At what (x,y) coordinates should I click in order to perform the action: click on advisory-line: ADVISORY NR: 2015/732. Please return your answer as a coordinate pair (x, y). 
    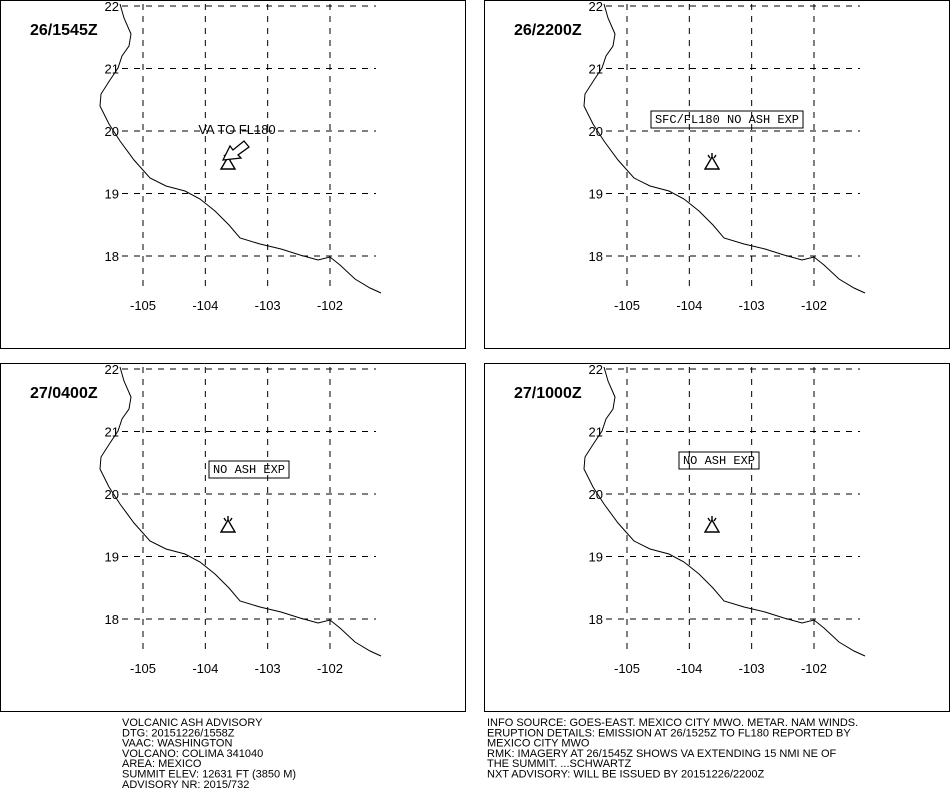
    Looking at the image, I should click on (185, 785).